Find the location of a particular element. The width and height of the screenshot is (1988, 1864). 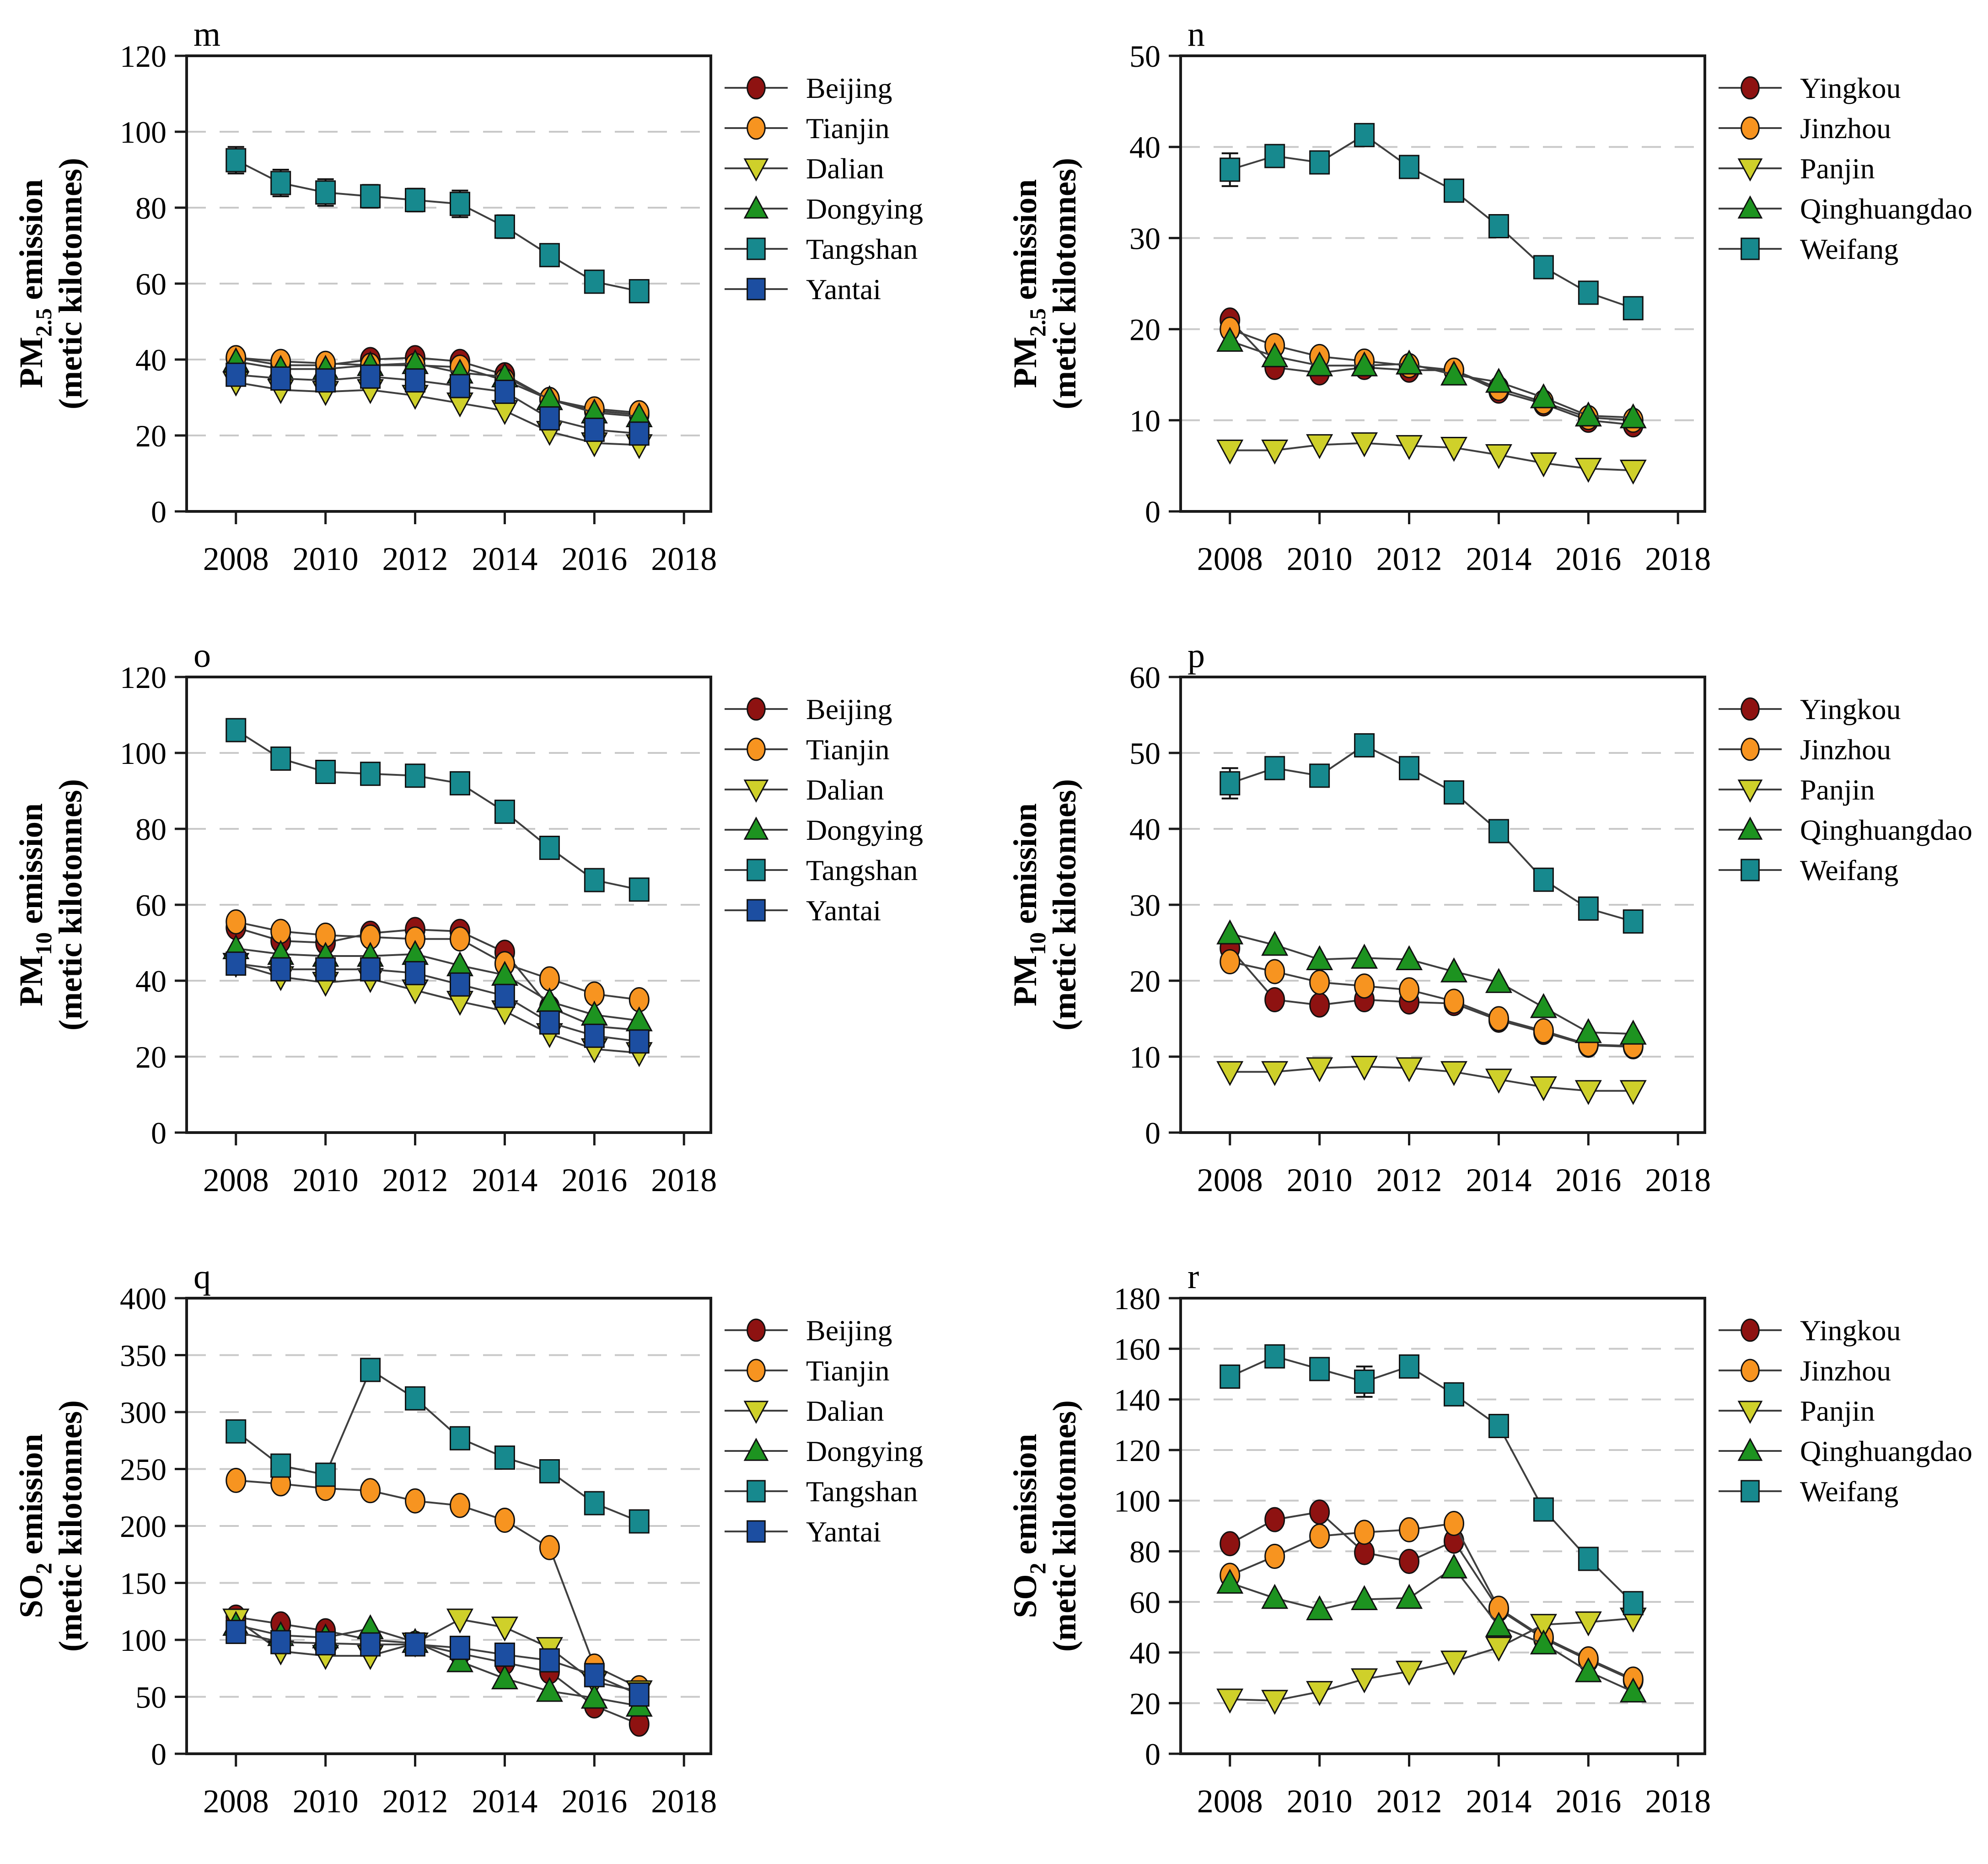

y-tick-label: 350 is located at coordinates (144, 1355).